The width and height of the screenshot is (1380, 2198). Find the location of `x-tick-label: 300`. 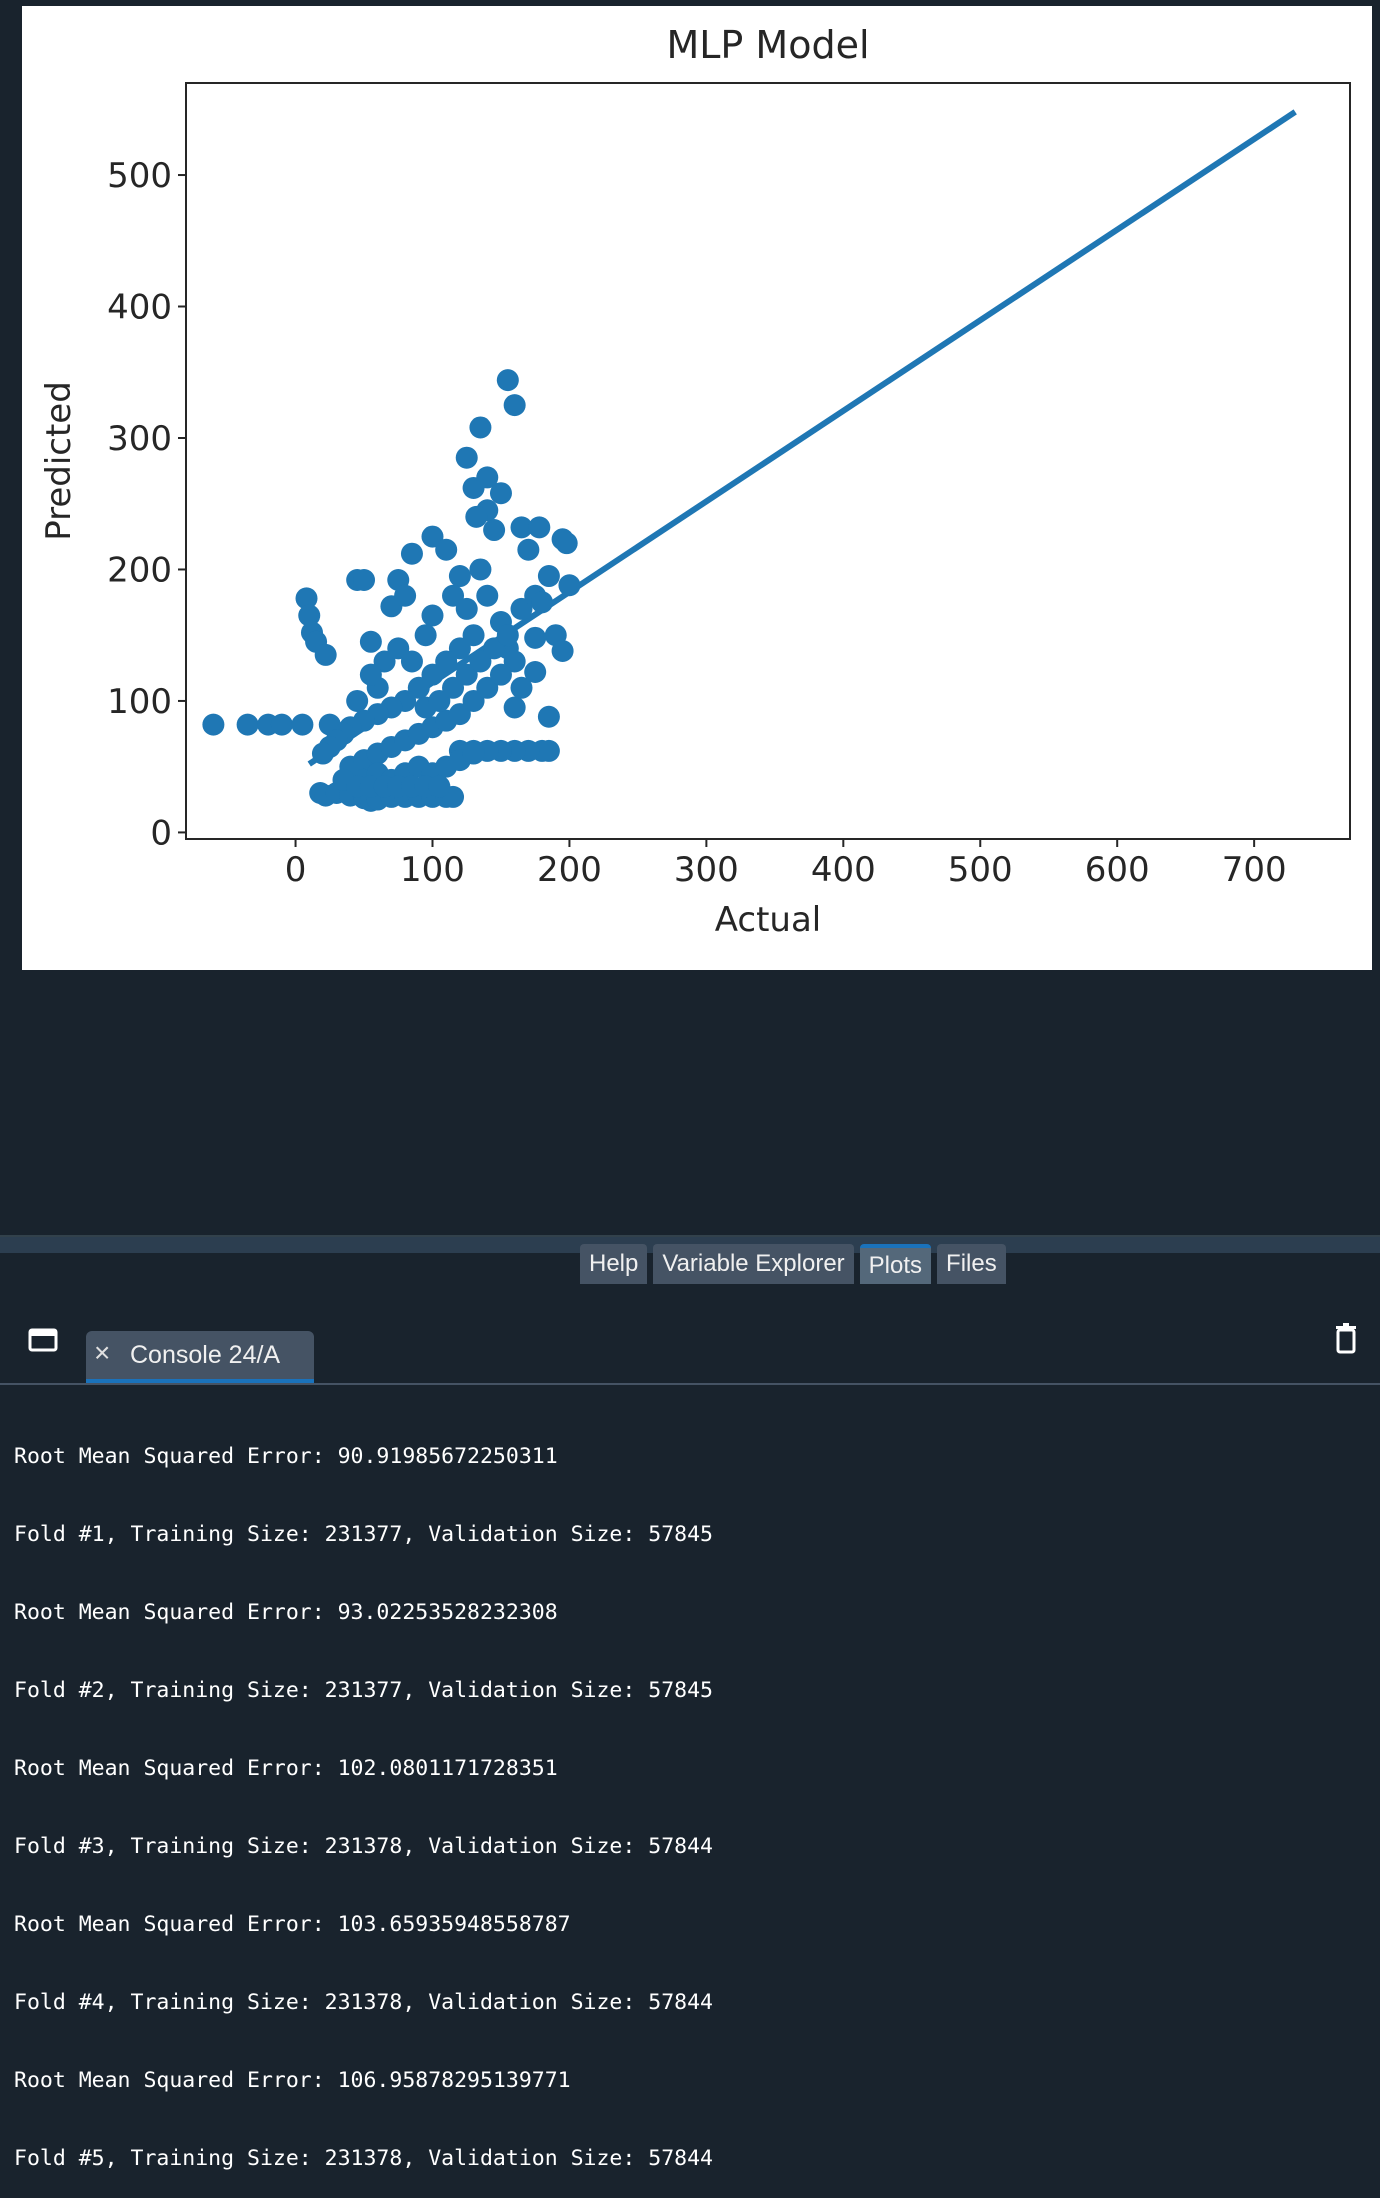

x-tick-label: 300 is located at coordinates (706, 870).